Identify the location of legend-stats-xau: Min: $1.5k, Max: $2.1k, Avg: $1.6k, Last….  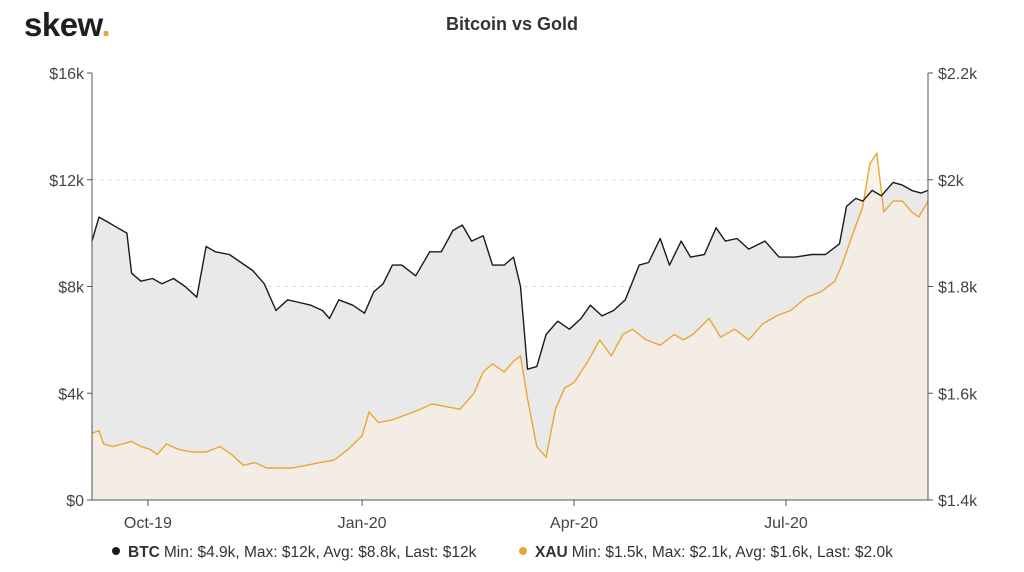
(732, 552).